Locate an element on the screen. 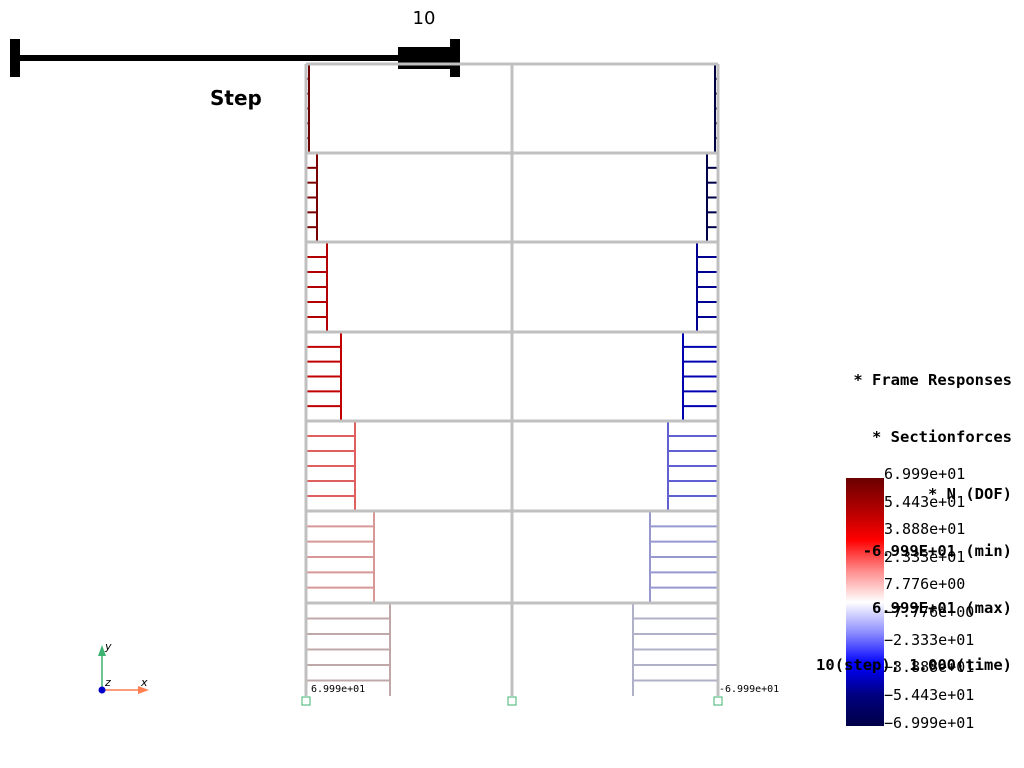 The height and width of the screenshot is (768, 1024). colorbar-label: 7.776e+00 is located at coordinates (925, 584).